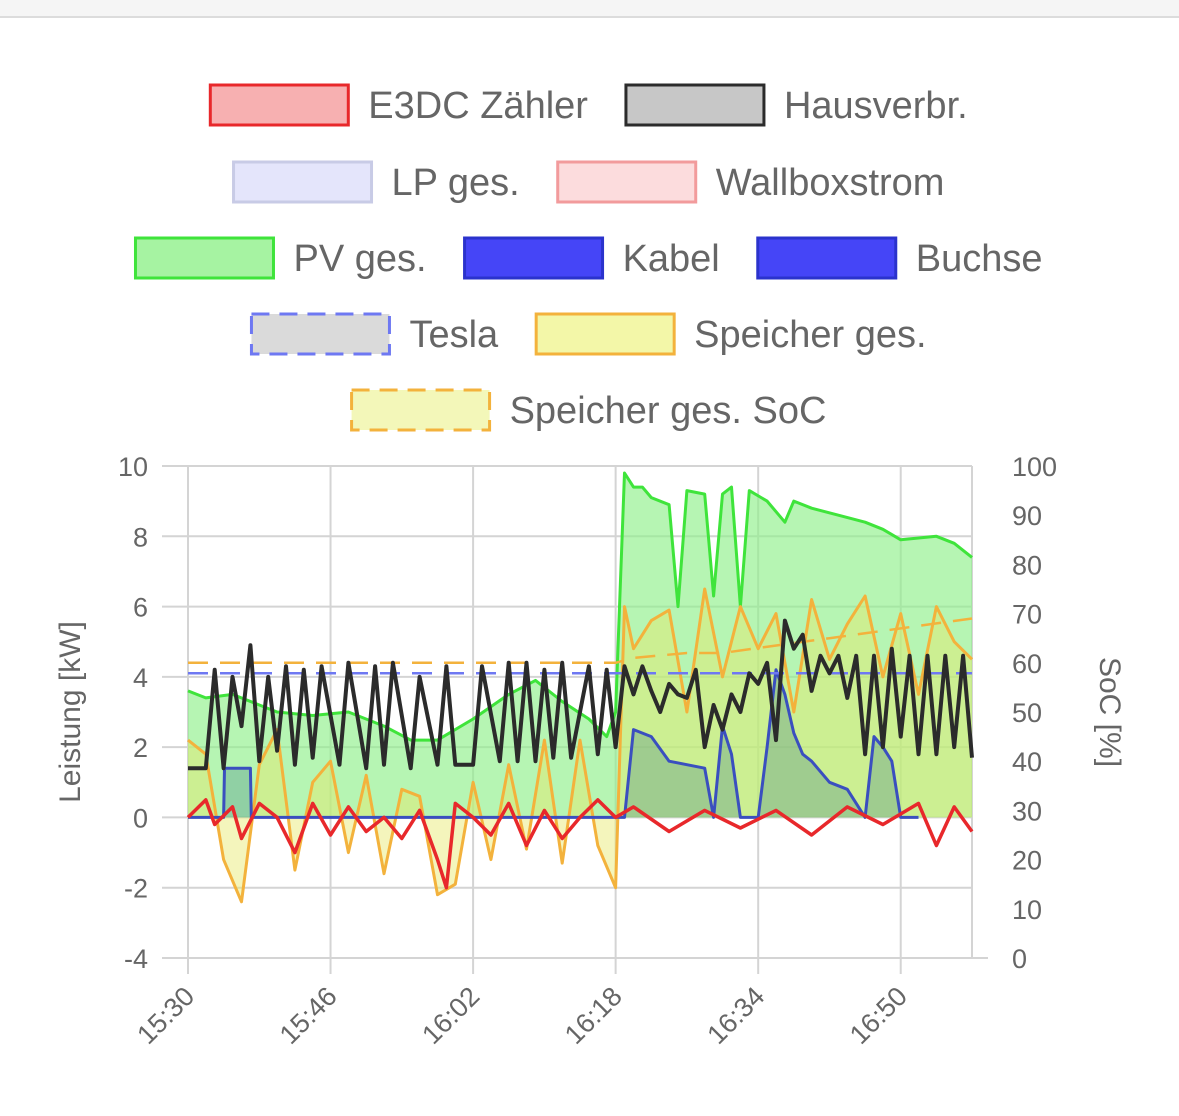  What do you see at coordinates (140, 678) in the screenshot?
I see `y-left-tick-label: 4` at bounding box center [140, 678].